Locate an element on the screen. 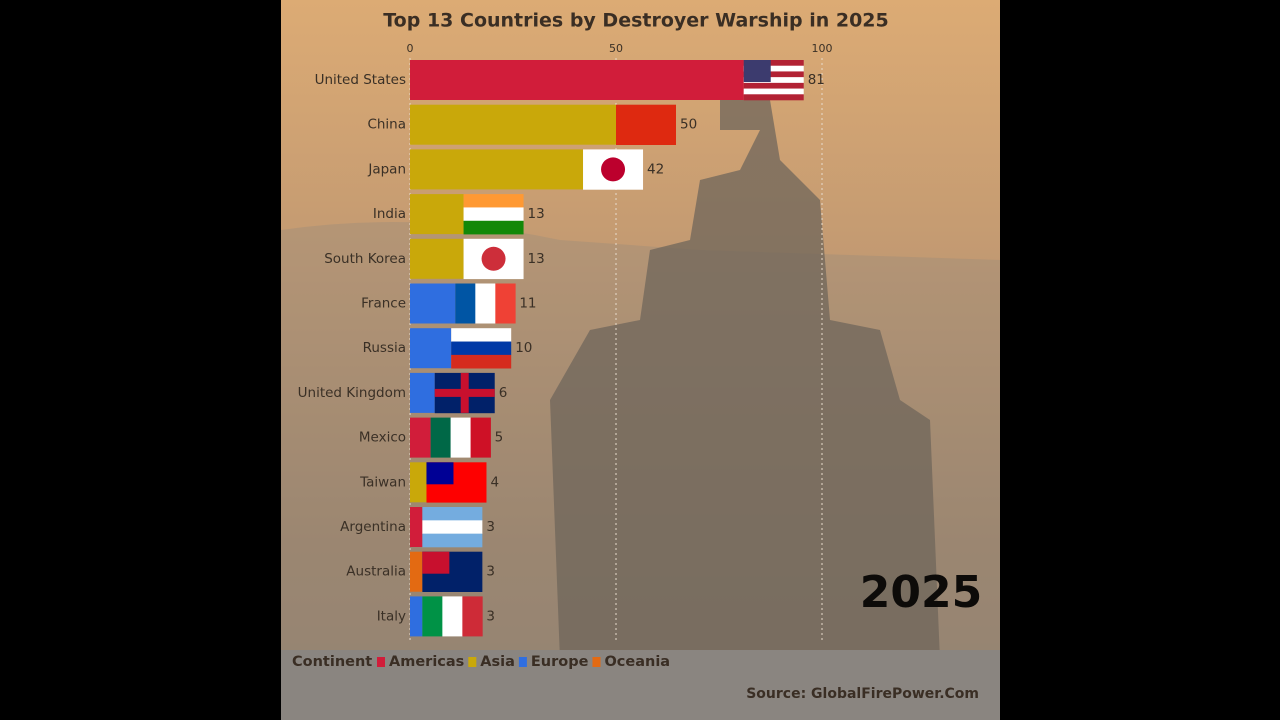 Image resolution: width=1280 pixels, height=720 pixels. y-tick-label: Taiwan is located at coordinates (382, 482).